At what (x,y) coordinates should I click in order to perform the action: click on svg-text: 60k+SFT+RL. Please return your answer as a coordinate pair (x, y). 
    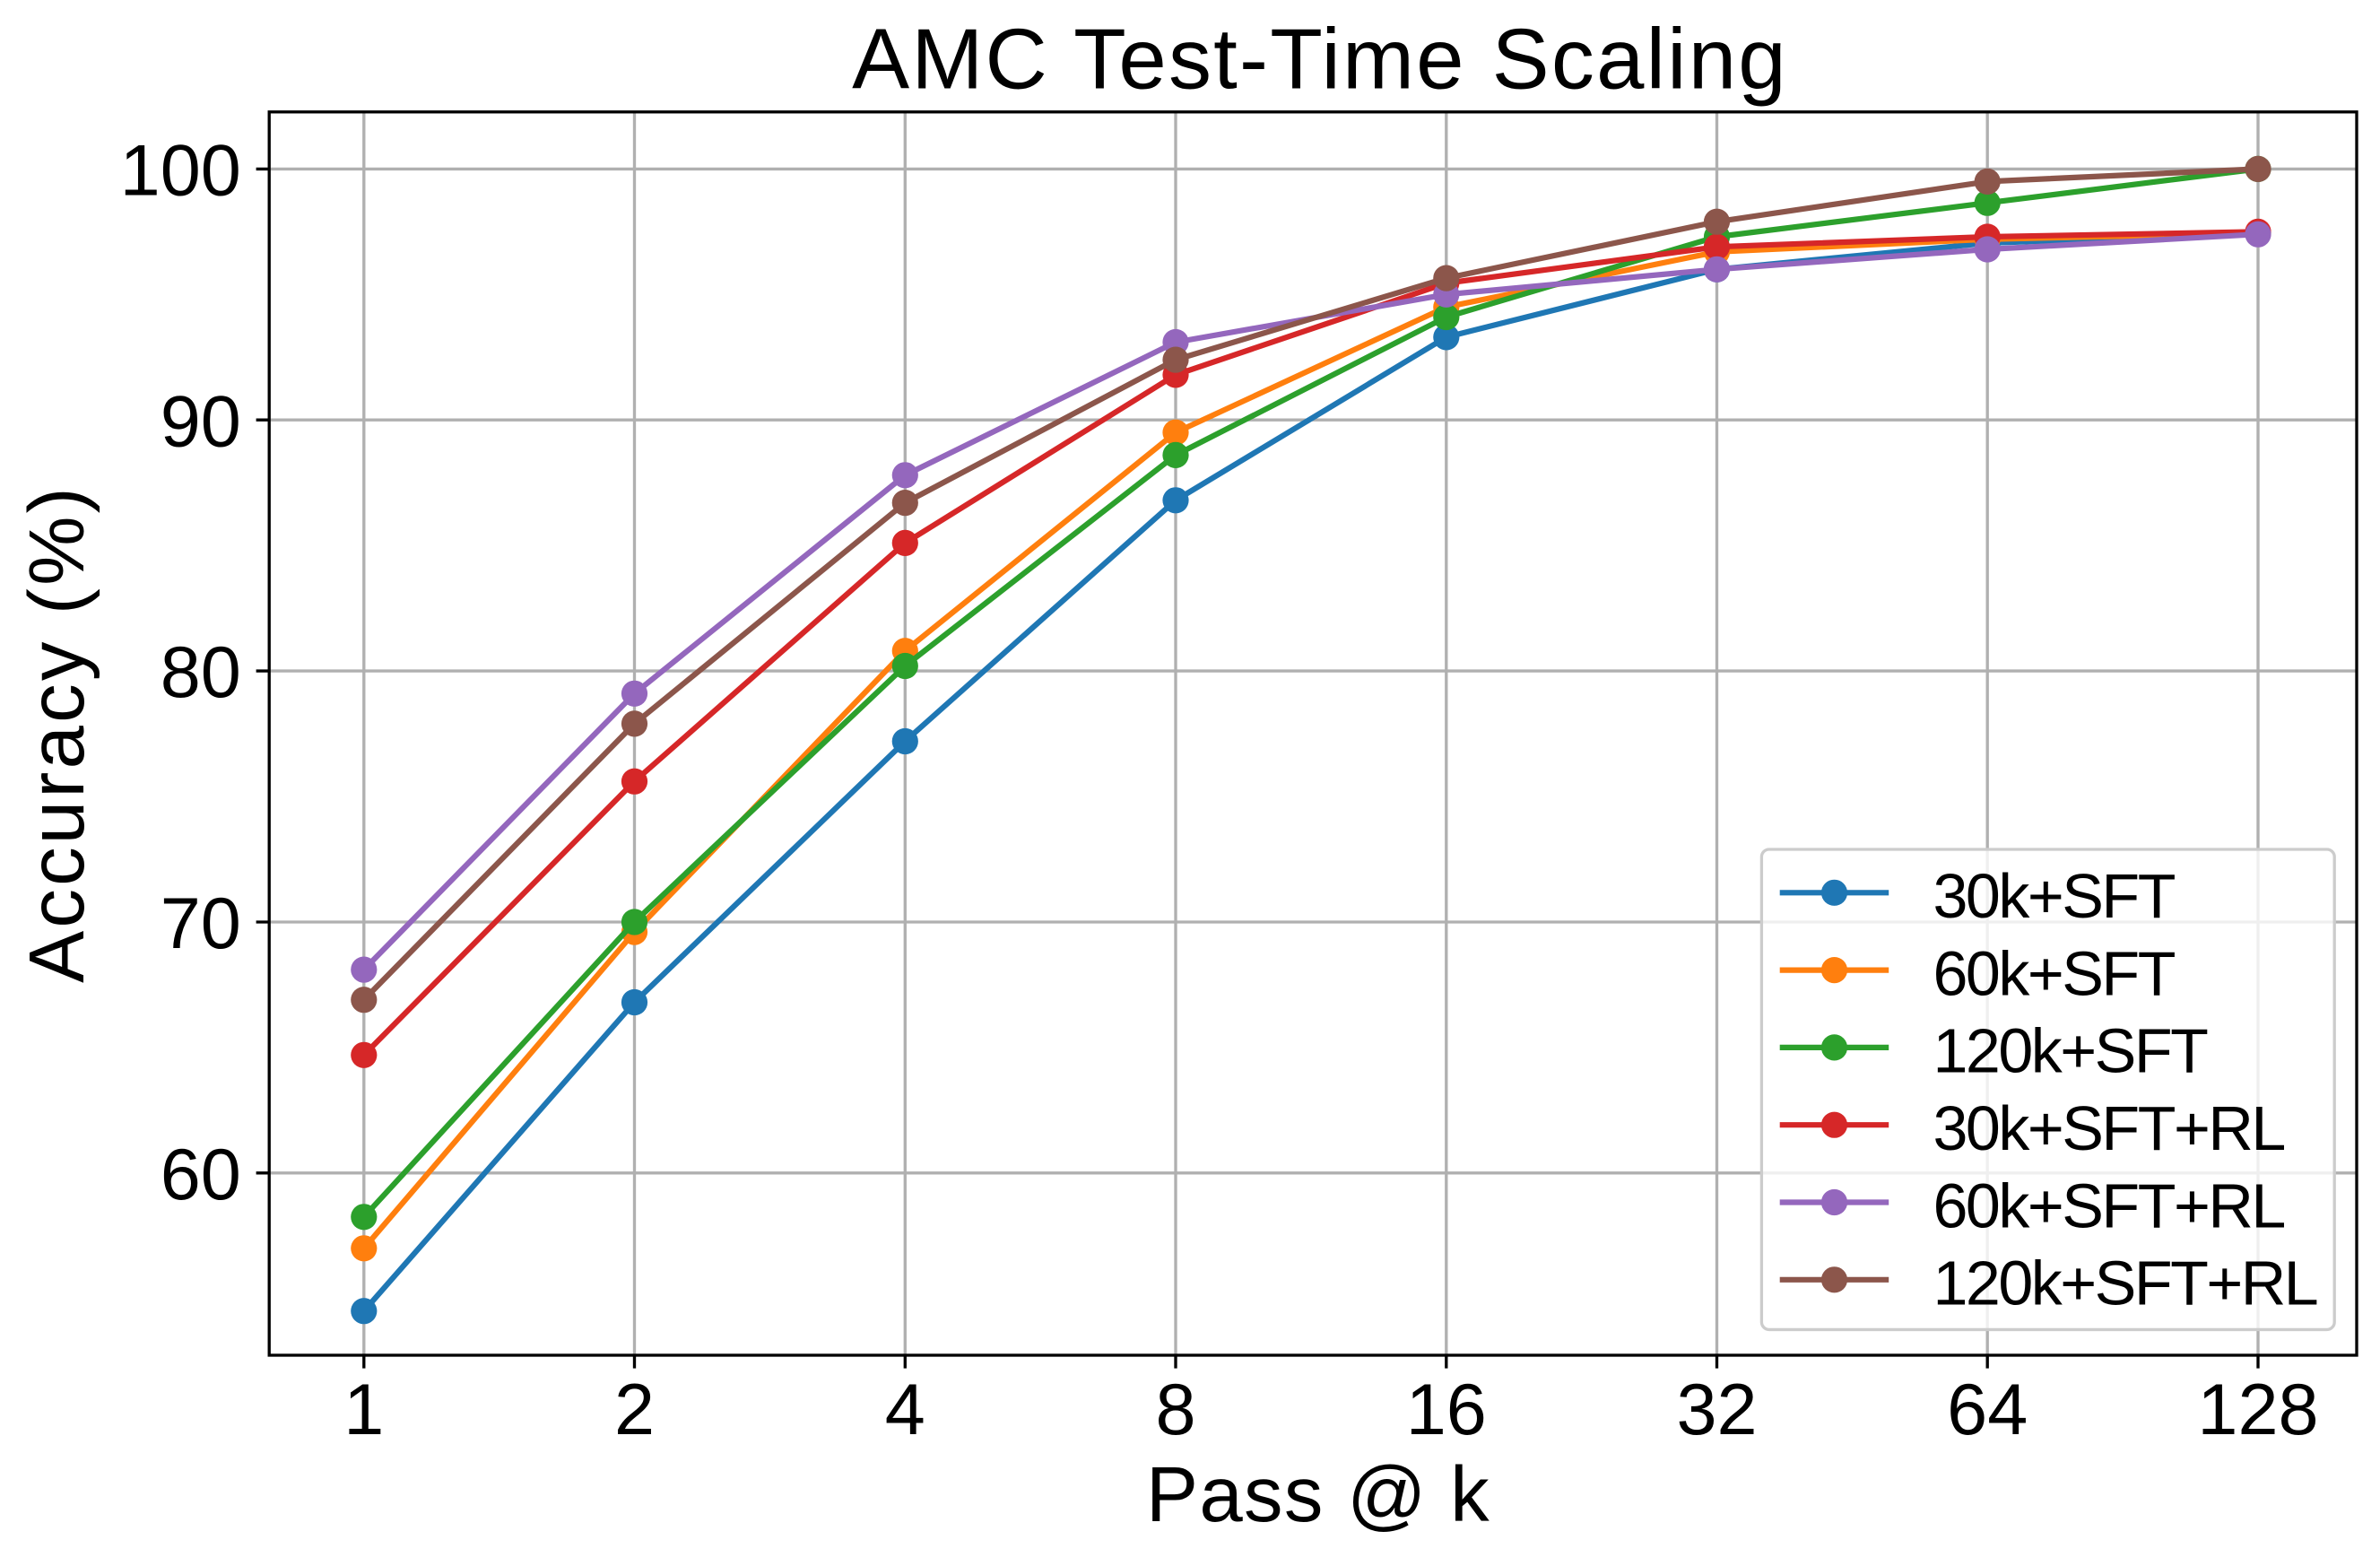
    Looking at the image, I should click on (2109, 1205).